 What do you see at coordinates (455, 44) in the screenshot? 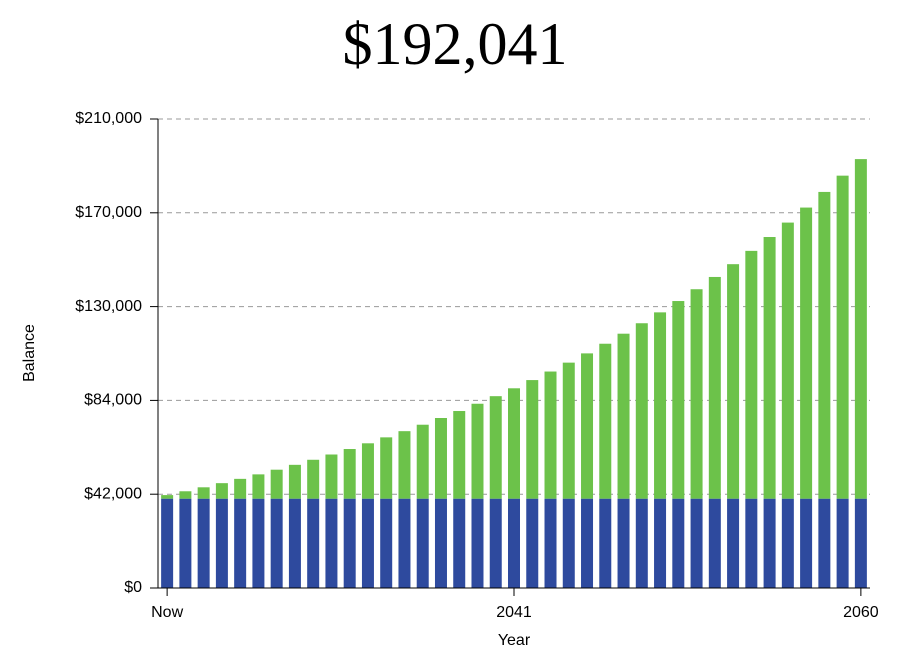
I see `chart-title: $192,041` at bounding box center [455, 44].